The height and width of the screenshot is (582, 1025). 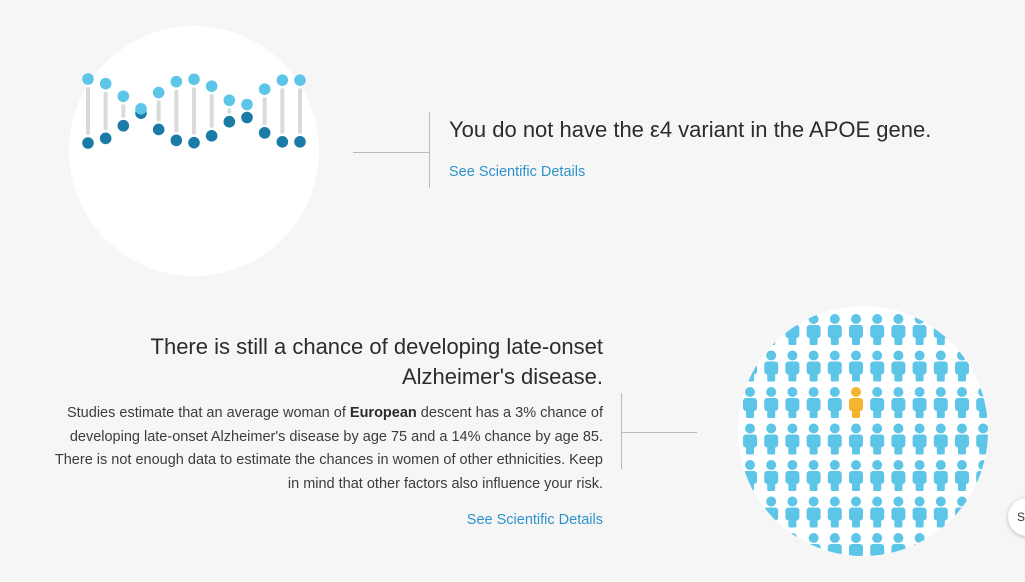 What do you see at coordinates (534, 520) in the screenshot?
I see `risk-scientific-details-link: See Scientific Details` at bounding box center [534, 520].